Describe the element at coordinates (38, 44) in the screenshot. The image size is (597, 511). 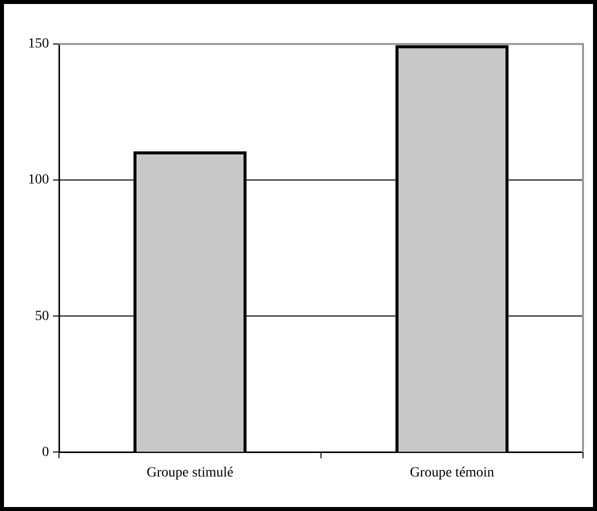
I see `y-tick-label: 150` at that location.